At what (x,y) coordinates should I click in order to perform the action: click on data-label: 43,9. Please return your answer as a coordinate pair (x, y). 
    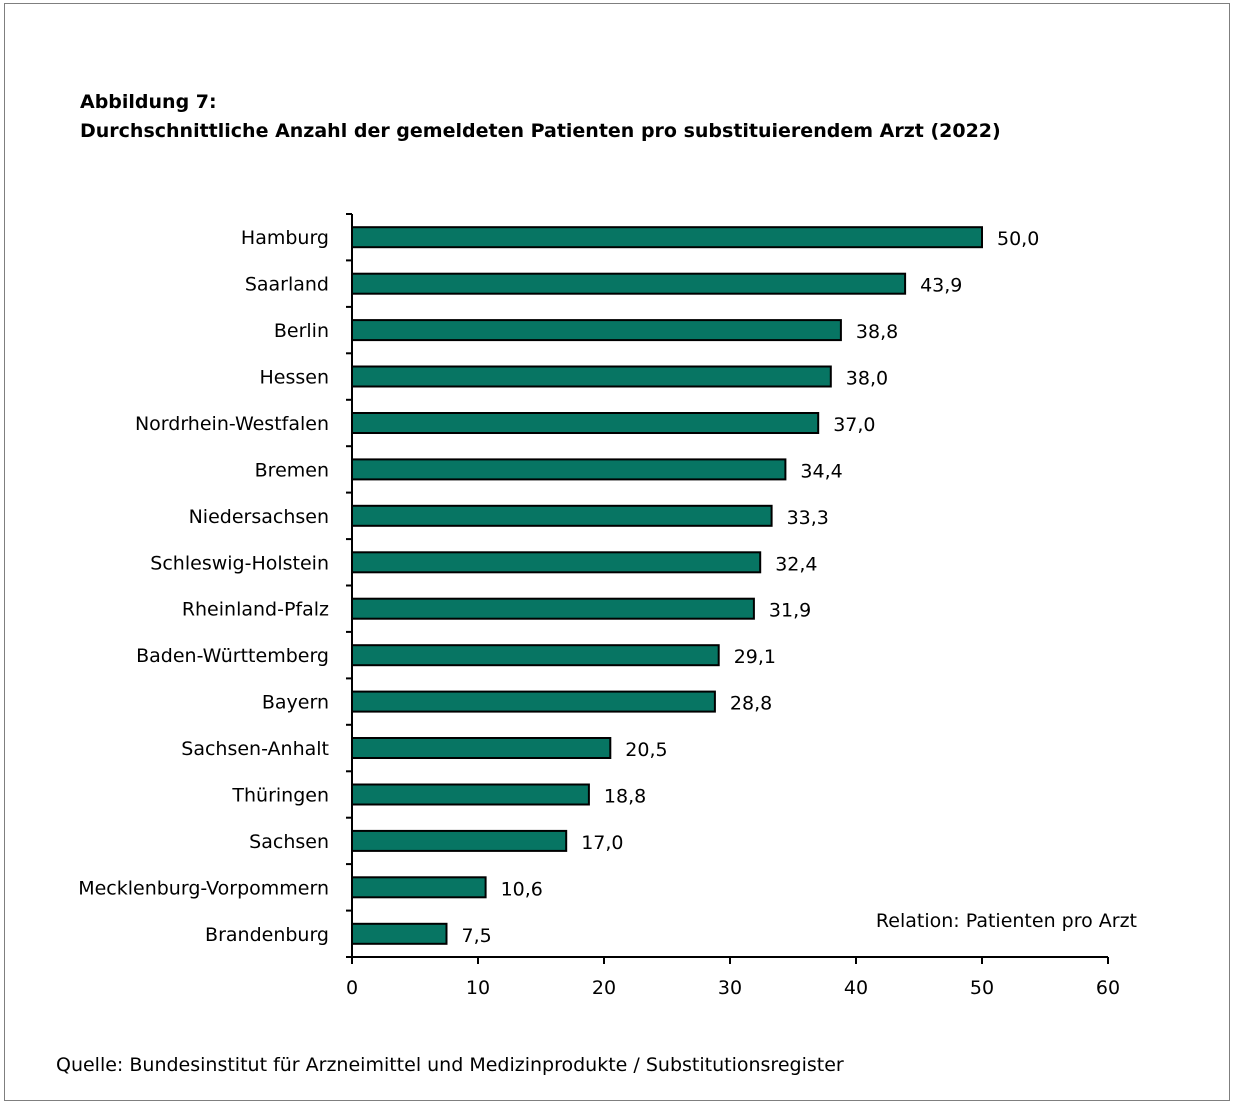
    Looking at the image, I should click on (941, 286).